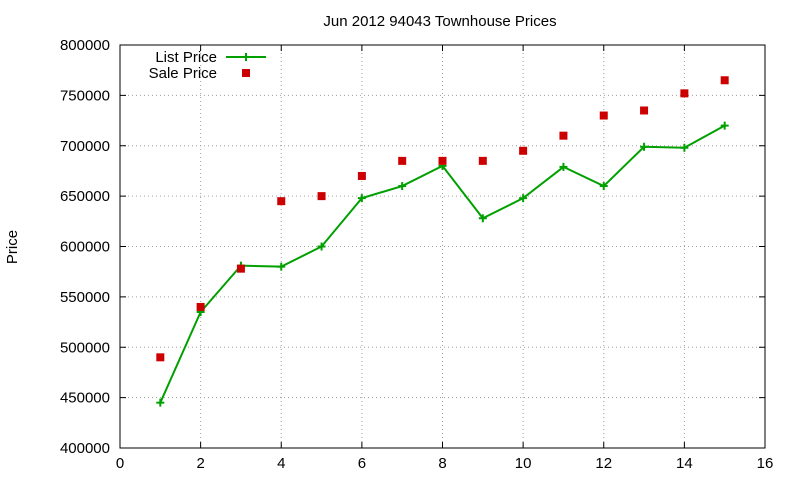  What do you see at coordinates (362, 463) in the screenshot?
I see `x-tick-label-3: 6` at bounding box center [362, 463].